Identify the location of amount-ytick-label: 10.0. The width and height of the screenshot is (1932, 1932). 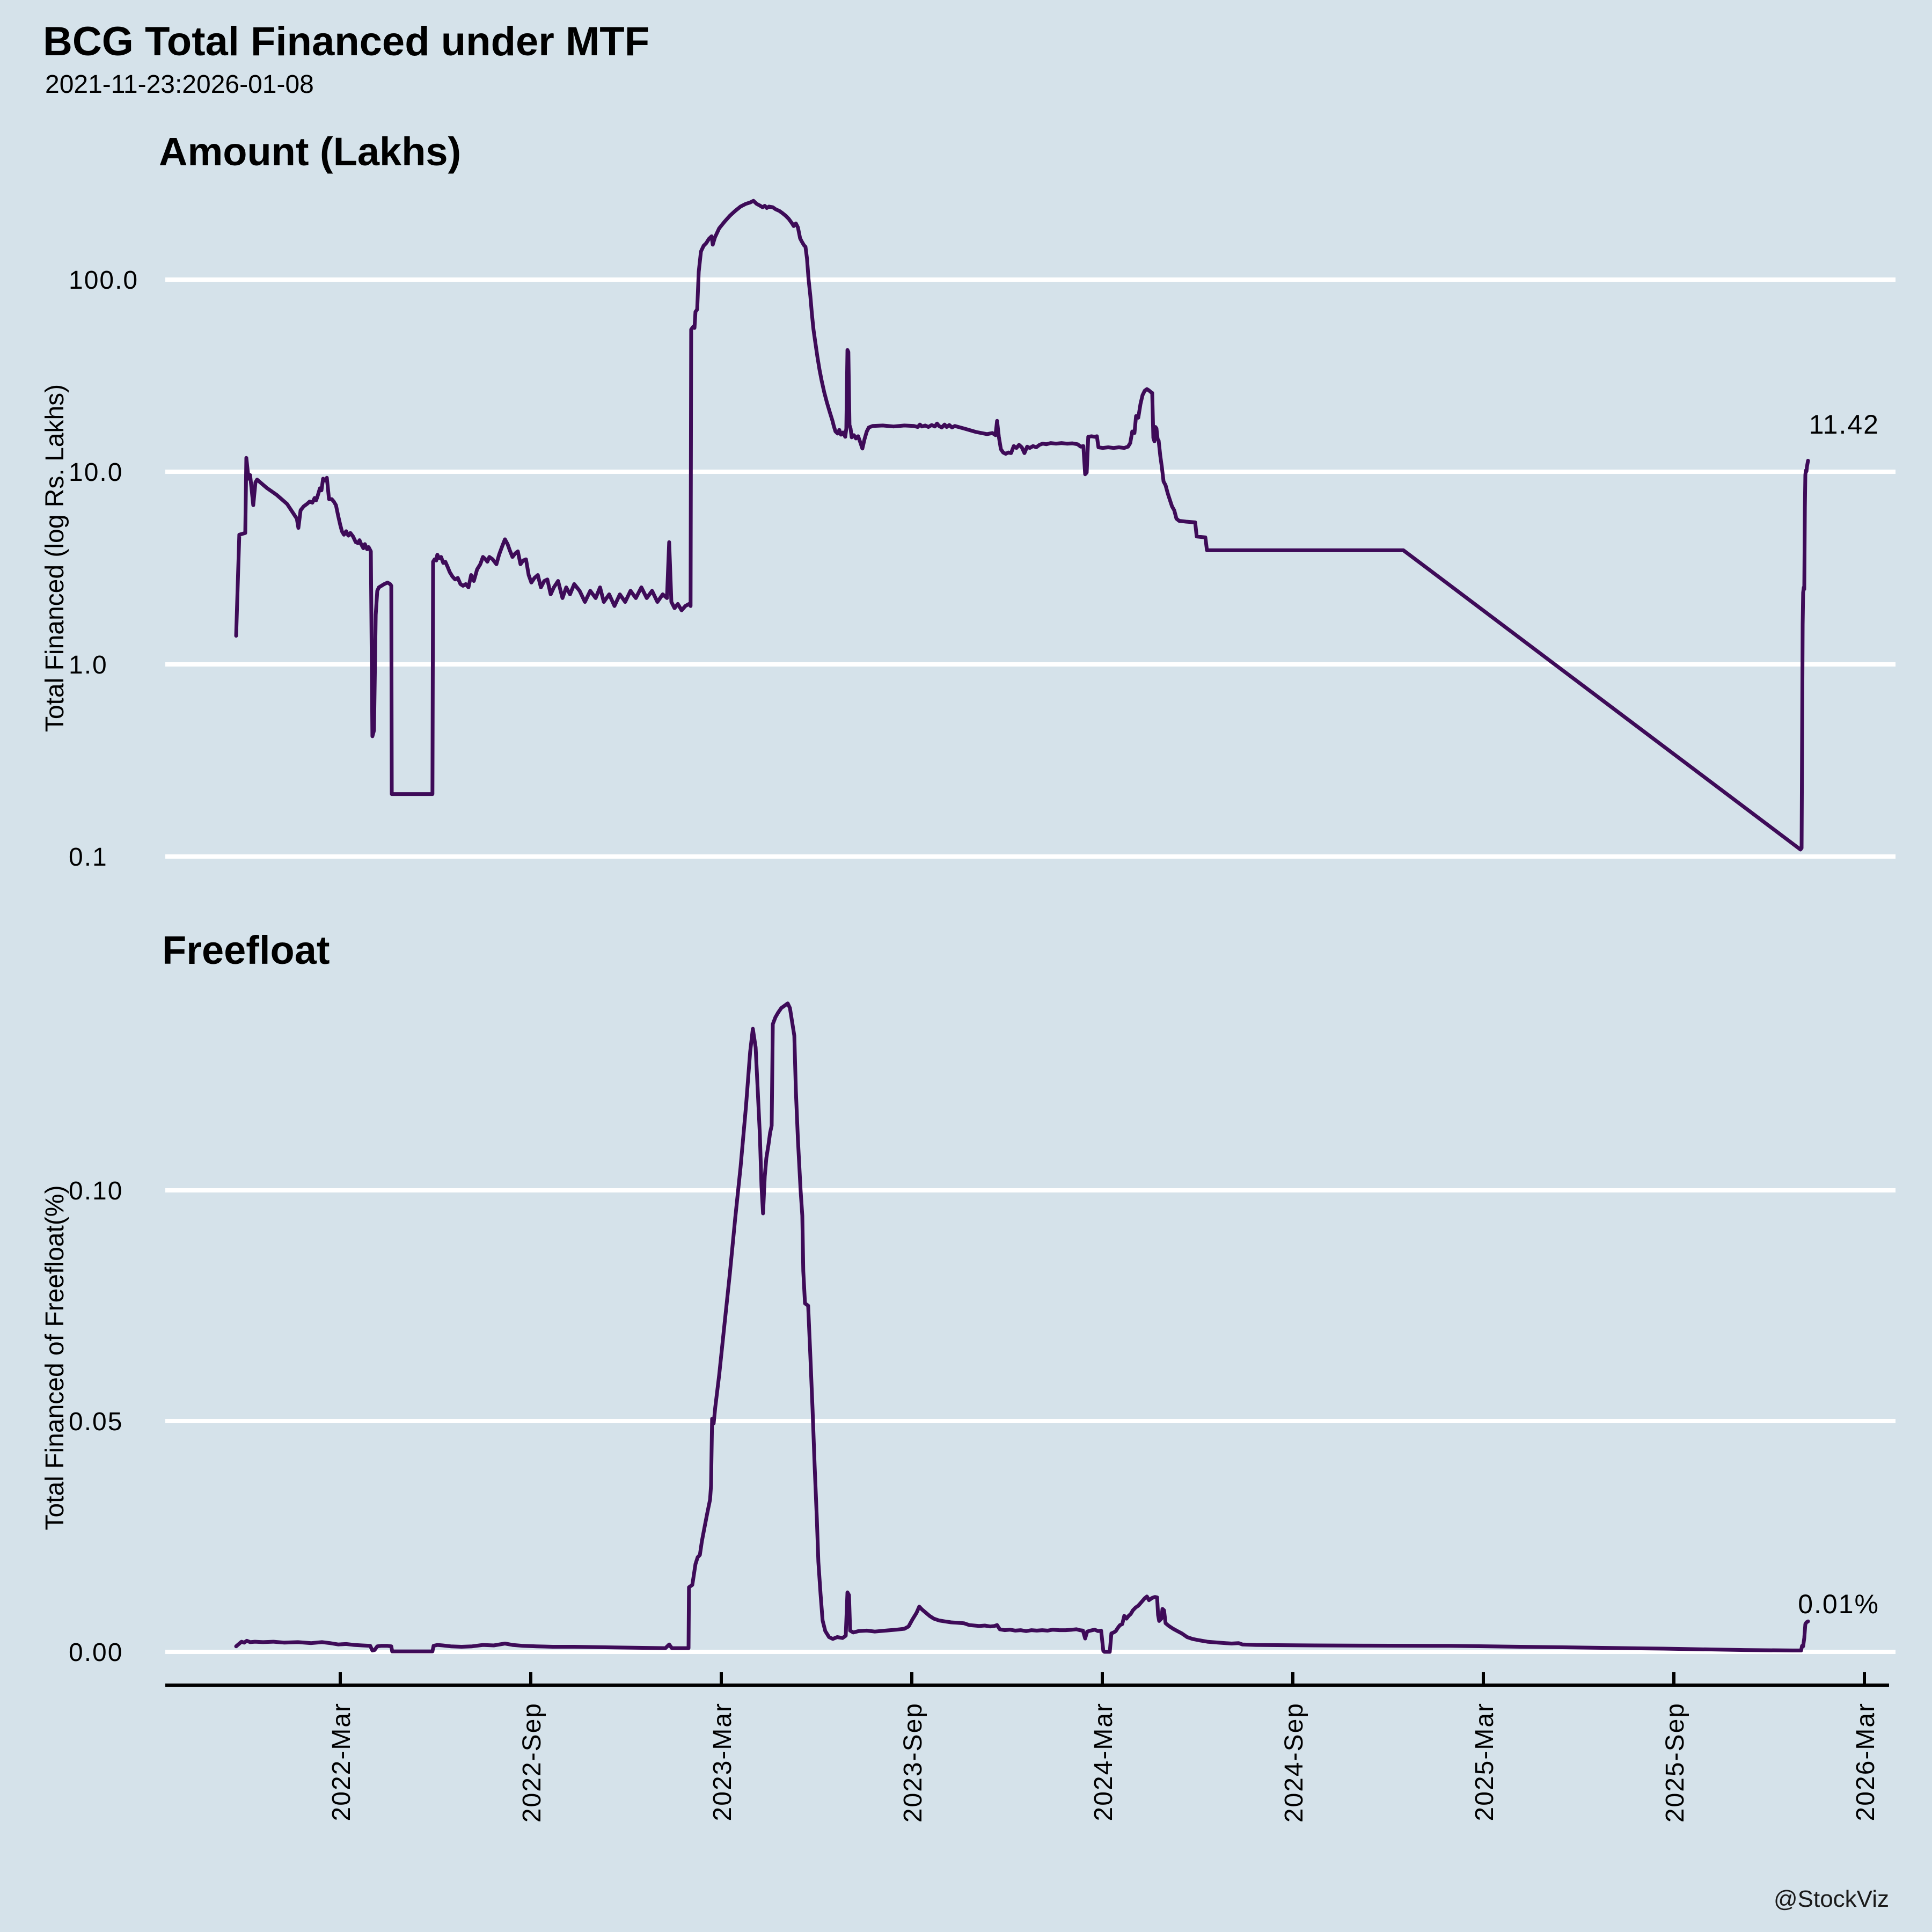
(96, 472).